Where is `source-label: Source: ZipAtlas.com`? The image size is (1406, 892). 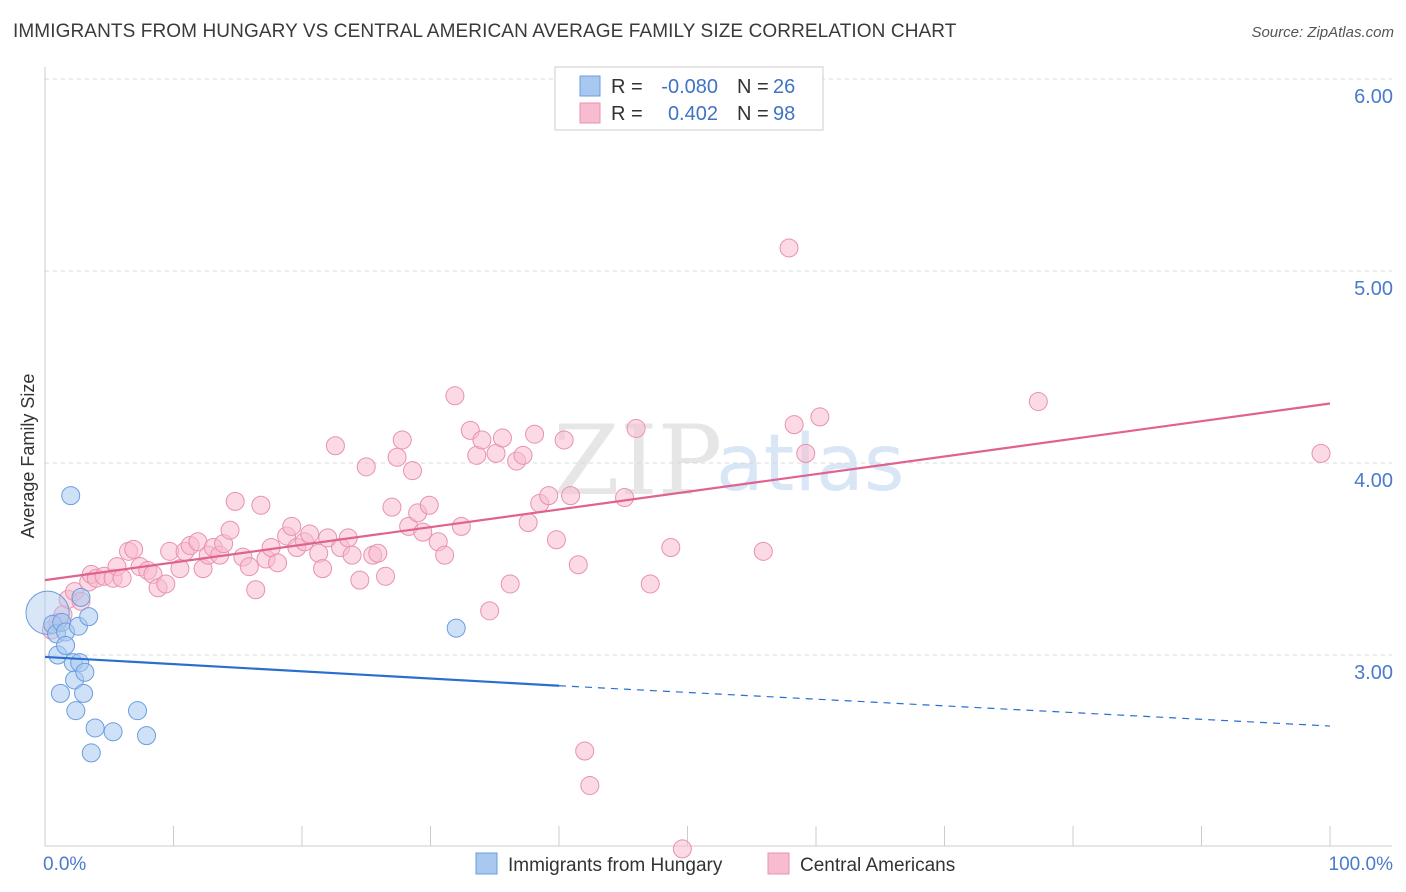
source-label: Source: ZipAtlas.com is located at coordinates (1322, 32).